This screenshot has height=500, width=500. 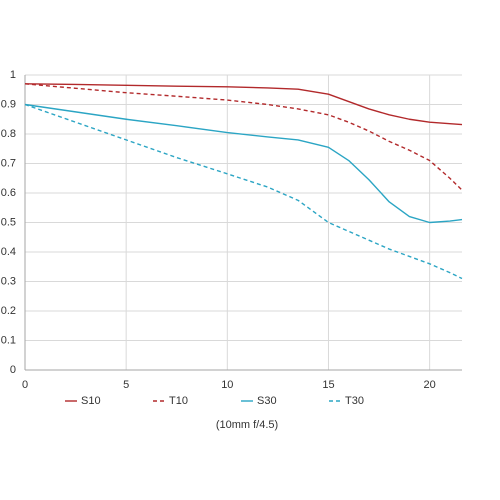 What do you see at coordinates (227, 385) in the screenshot?
I see `x-tick-label: 10` at bounding box center [227, 385].